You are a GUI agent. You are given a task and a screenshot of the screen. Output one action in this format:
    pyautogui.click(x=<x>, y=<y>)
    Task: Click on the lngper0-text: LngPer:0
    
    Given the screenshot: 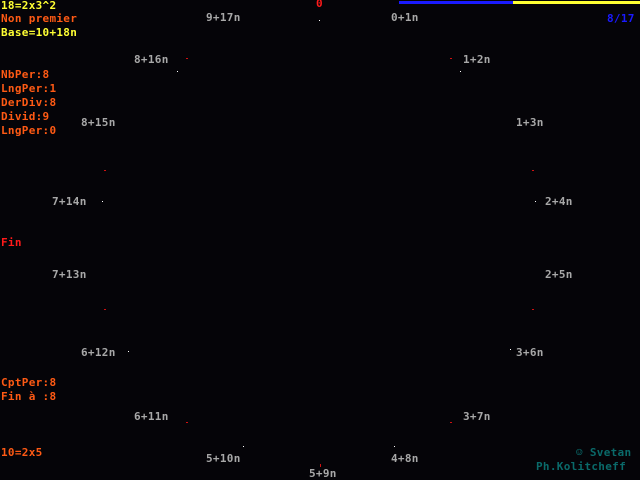 What is the action you would take?
    pyautogui.click(x=29, y=130)
    